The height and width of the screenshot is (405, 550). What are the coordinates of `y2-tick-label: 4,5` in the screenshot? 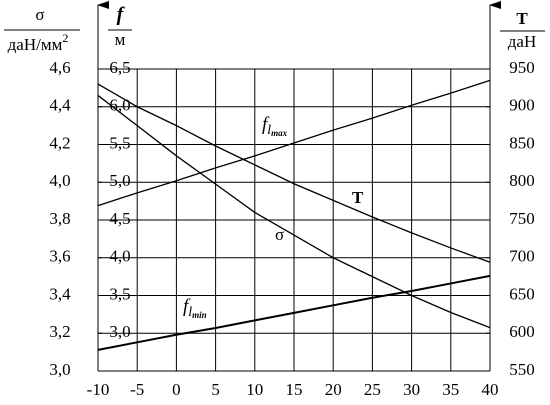 It's located at (119, 218).